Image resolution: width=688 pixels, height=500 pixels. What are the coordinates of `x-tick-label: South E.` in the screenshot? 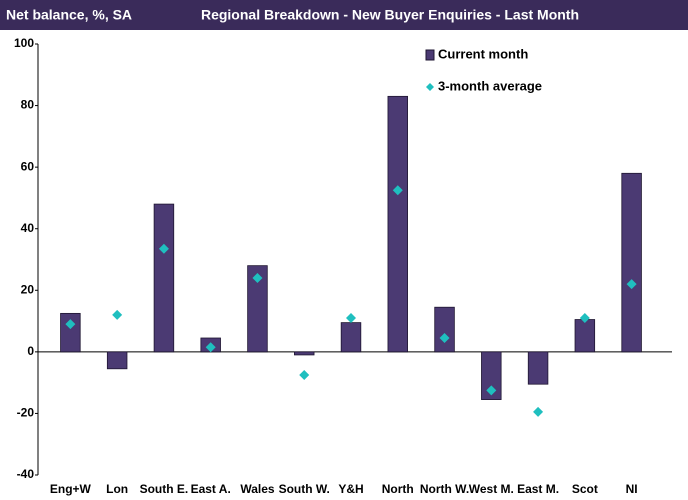 It's located at (164, 489).